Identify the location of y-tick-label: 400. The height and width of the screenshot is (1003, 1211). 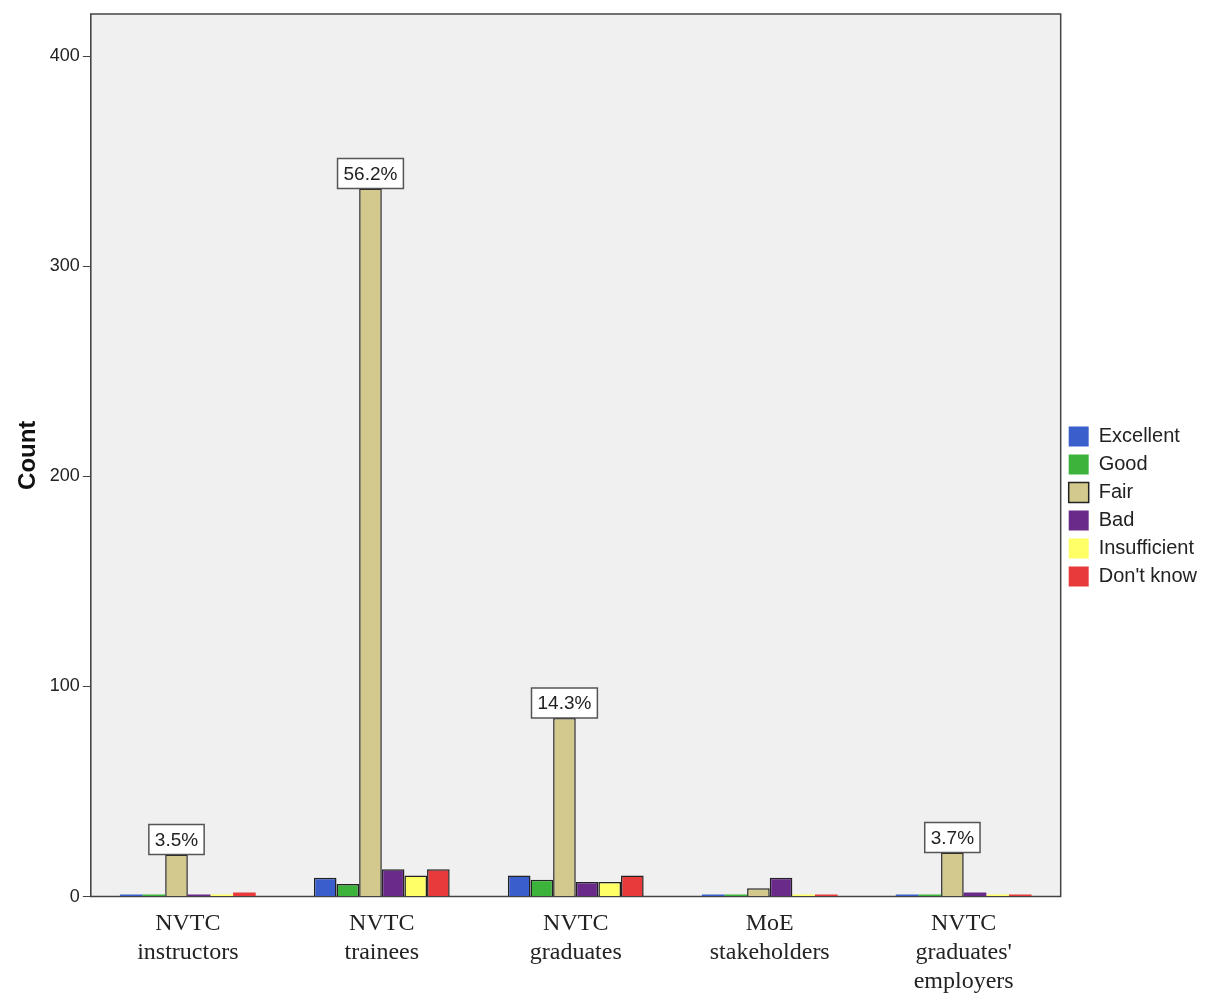
(64, 55).